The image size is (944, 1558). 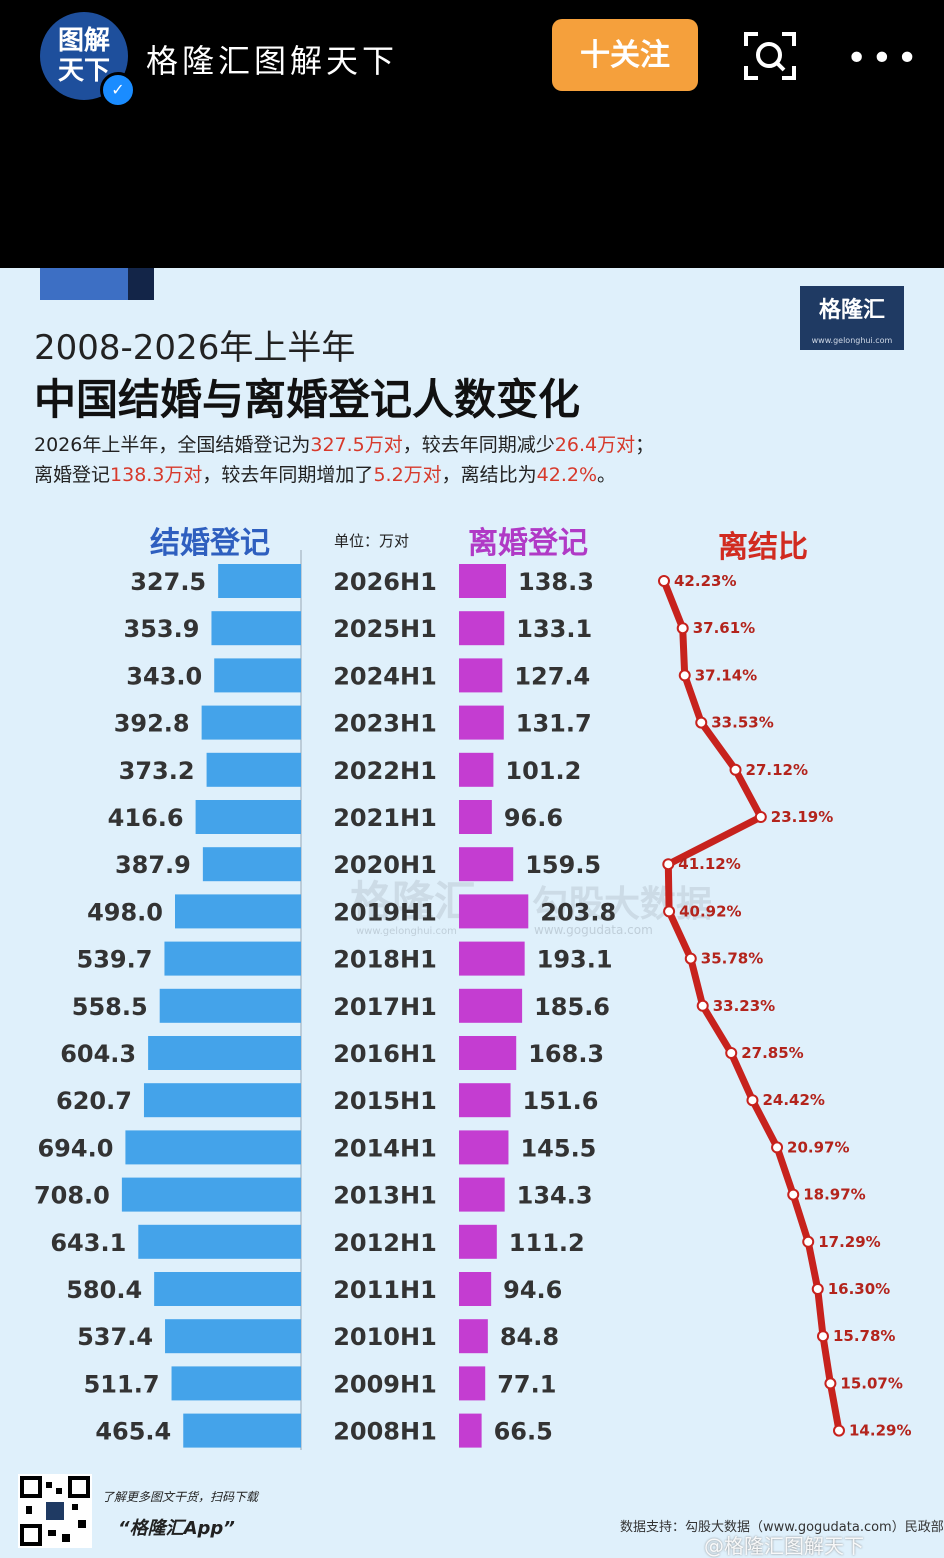 I want to click on ratio-value-label: 16.30%, so click(x=859, y=1289).